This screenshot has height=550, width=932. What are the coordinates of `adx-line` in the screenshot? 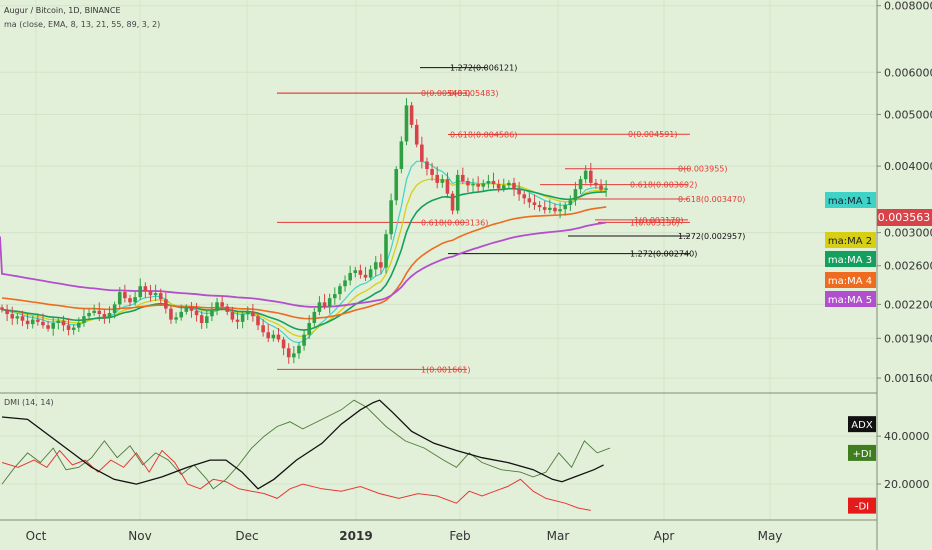 It's located at (302, 444).